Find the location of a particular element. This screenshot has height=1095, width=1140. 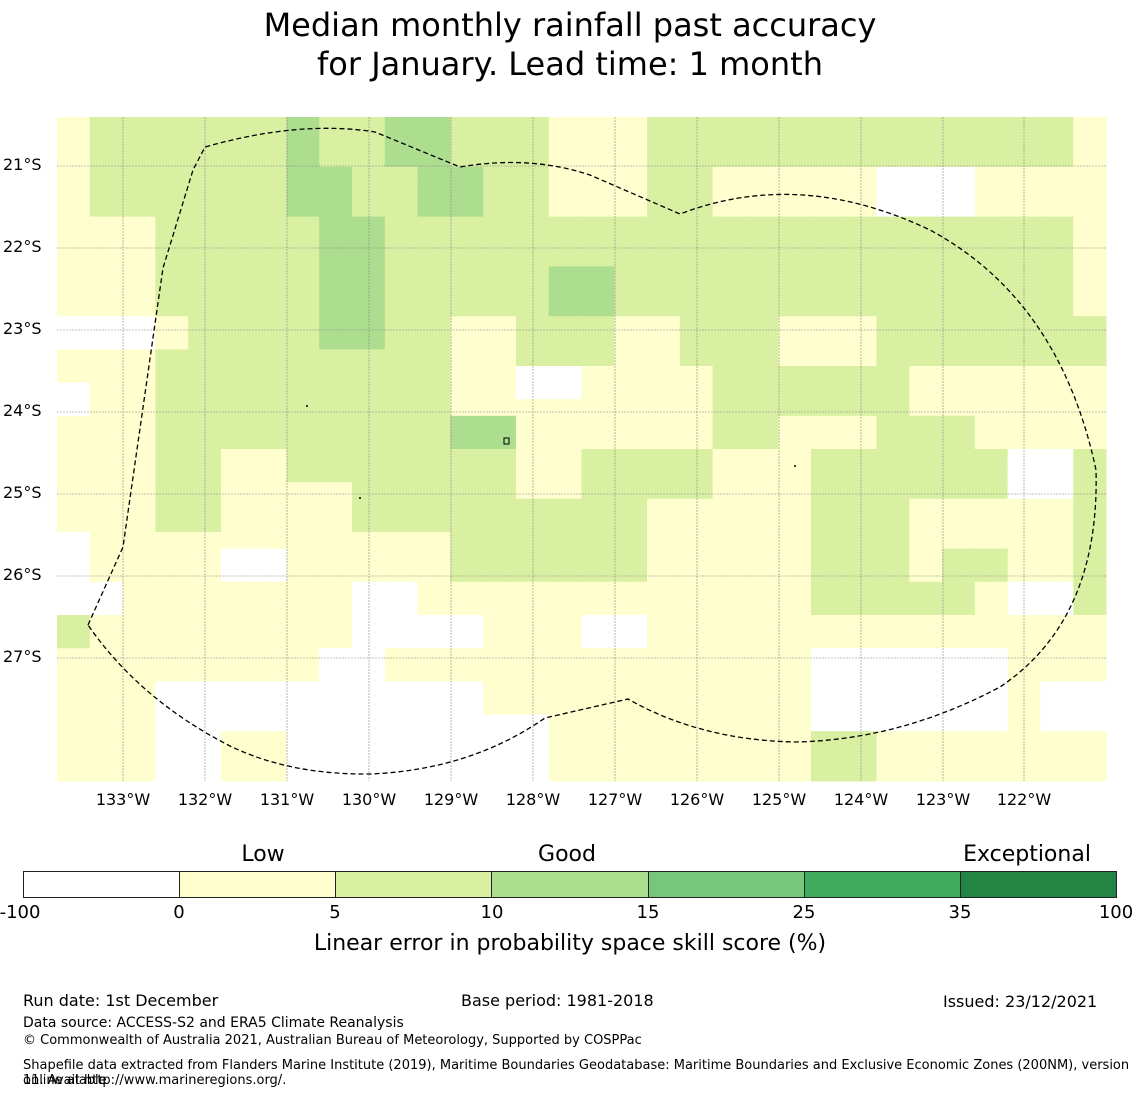

lat-label: 26°S is located at coordinates (22, 574).